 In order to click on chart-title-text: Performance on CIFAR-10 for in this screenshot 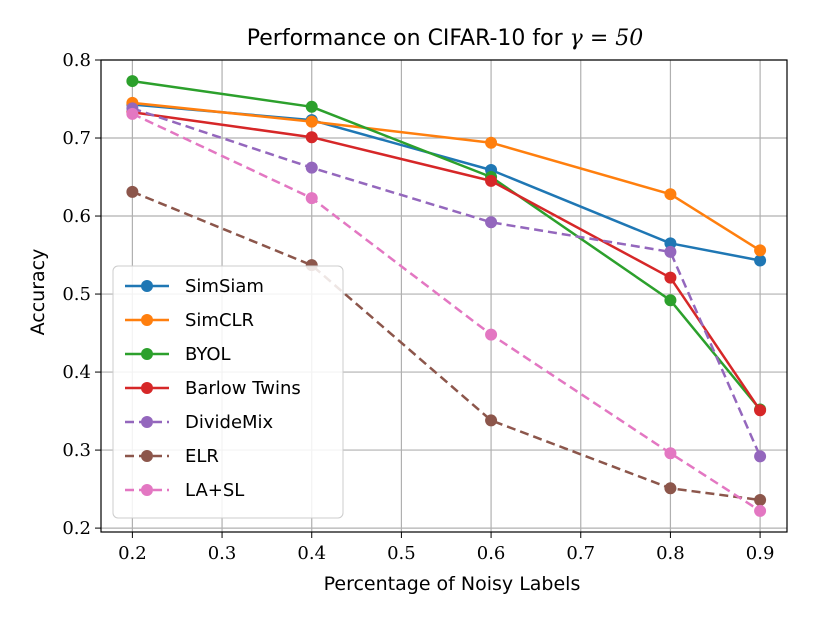, I will do `click(408, 38)`.